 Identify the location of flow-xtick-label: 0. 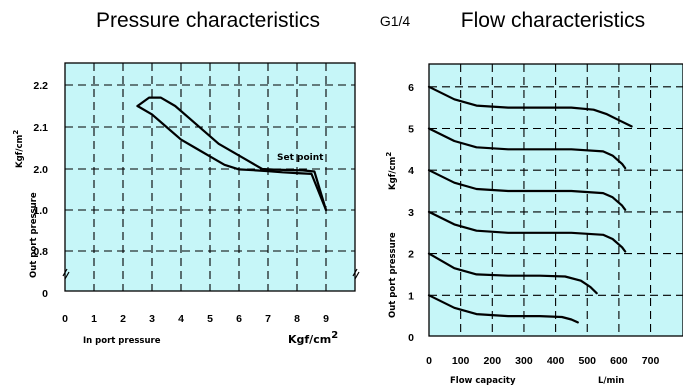
(429, 361).